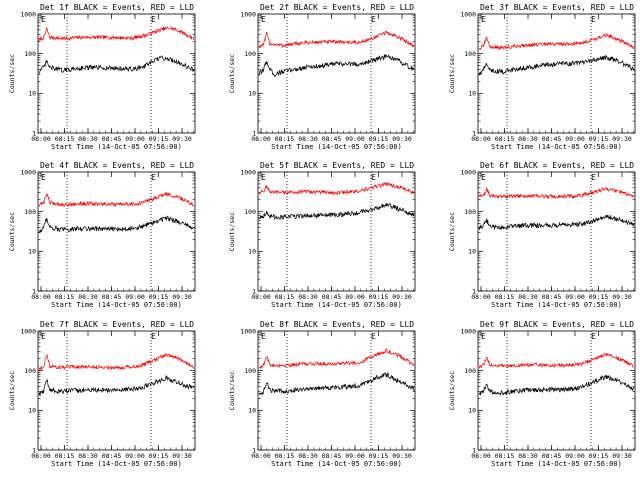 The height and width of the screenshot is (480, 640). What do you see at coordinates (557, 165) in the screenshot?
I see `panel-title: Det 6f BLACK = Events, RED = LLD` at bounding box center [557, 165].